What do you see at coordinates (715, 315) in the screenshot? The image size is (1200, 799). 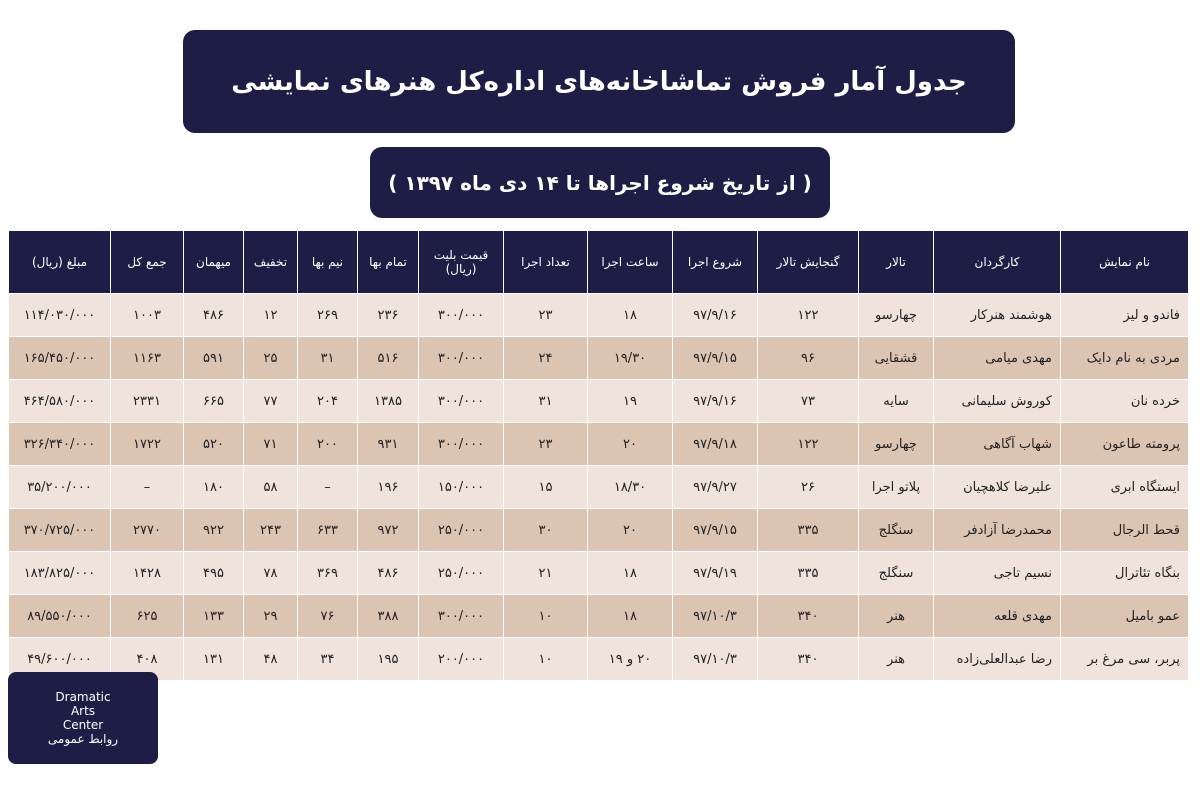 I see `cell: ۹۷/۹/۱۶` at bounding box center [715, 315].